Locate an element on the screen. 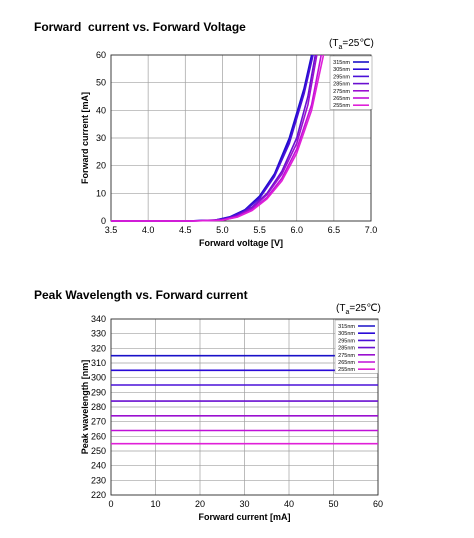 The height and width of the screenshot is (538, 474). y-tick-label: 340 is located at coordinates (98, 319).